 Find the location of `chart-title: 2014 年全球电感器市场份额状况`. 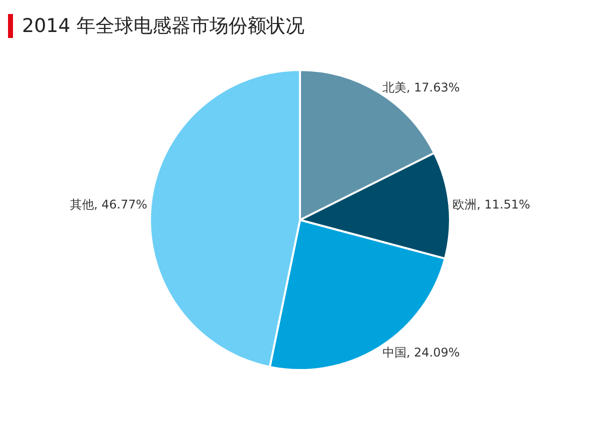

chart-title: 2014 年全球电感器市场份额状况 is located at coordinates (163, 26).